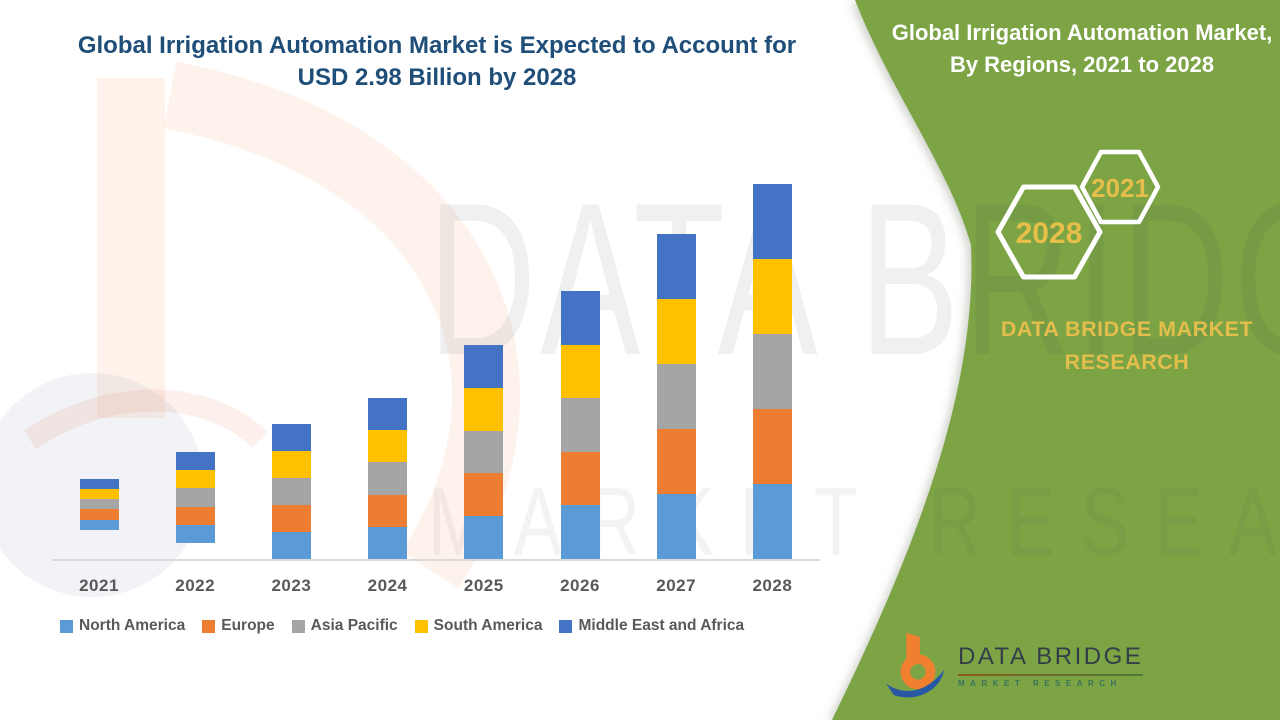 This screenshot has width=1280, height=720. I want to click on stacked-bar-2022, so click(195, 505).